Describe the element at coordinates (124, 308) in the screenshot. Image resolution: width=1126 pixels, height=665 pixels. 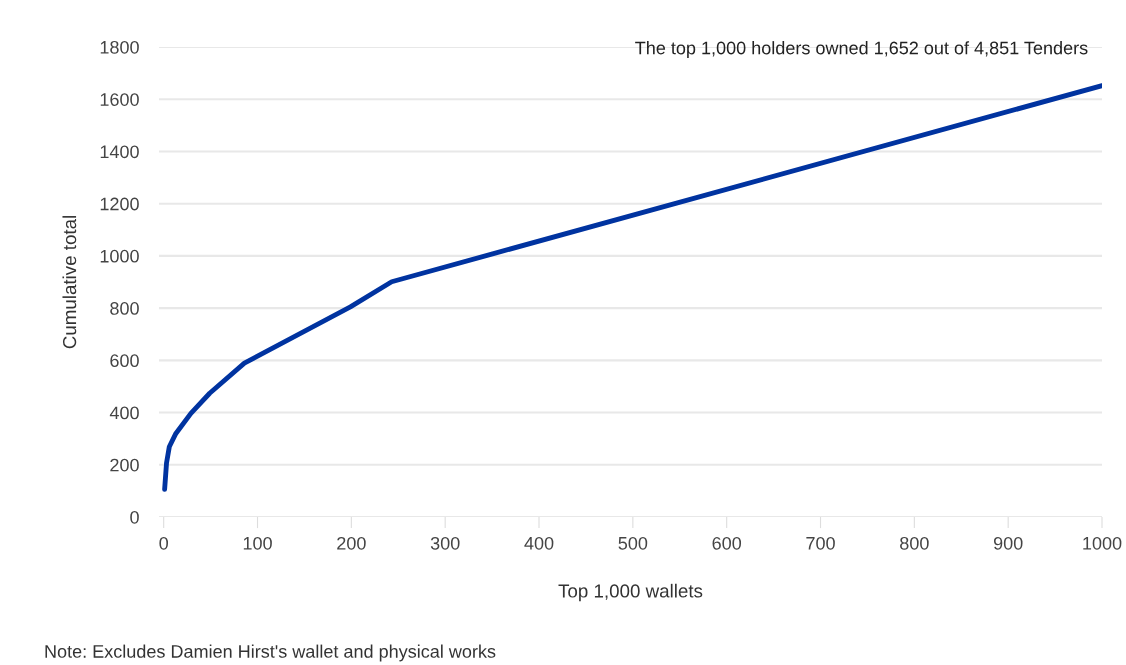
I see `y-tick-label: 800` at that location.